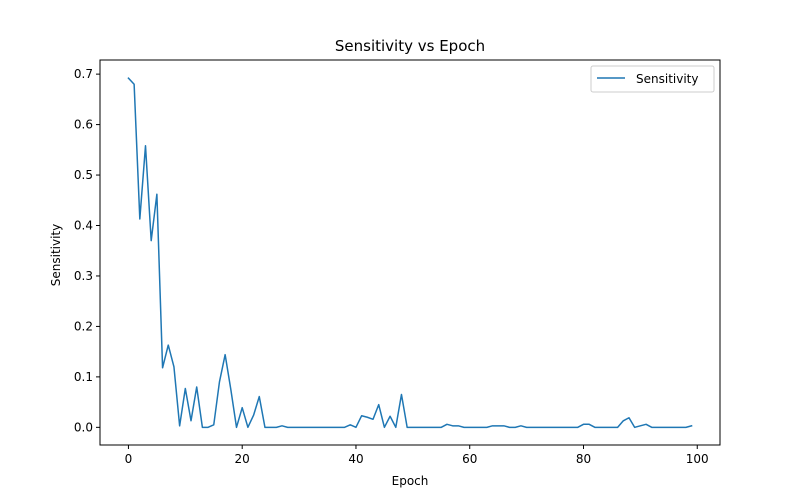  I want to click on y-tick-label: 0.0, so click(83, 427).